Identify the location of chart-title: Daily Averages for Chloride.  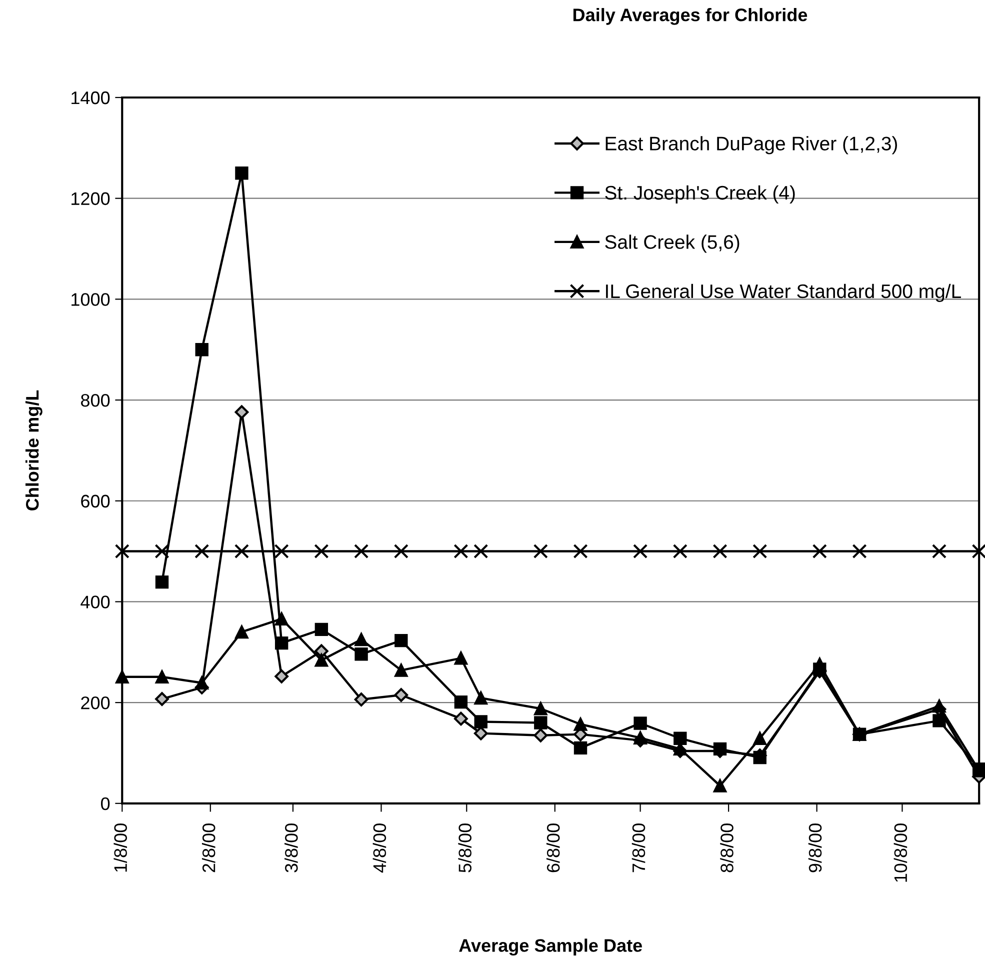
(690, 16).